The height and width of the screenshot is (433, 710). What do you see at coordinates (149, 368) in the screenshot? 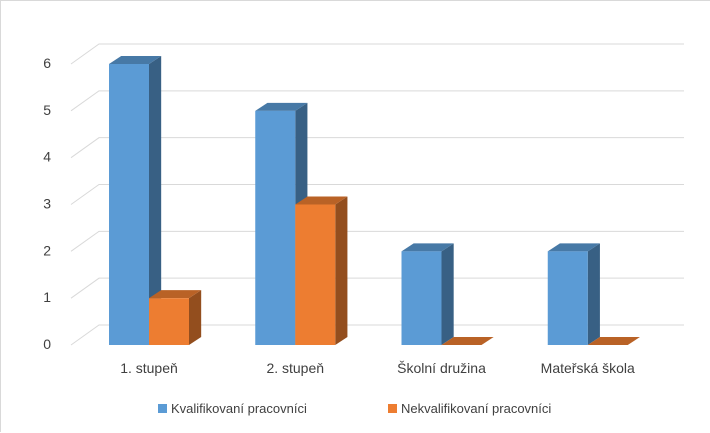
I see `category-label: 1. stupeň` at bounding box center [149, 368].